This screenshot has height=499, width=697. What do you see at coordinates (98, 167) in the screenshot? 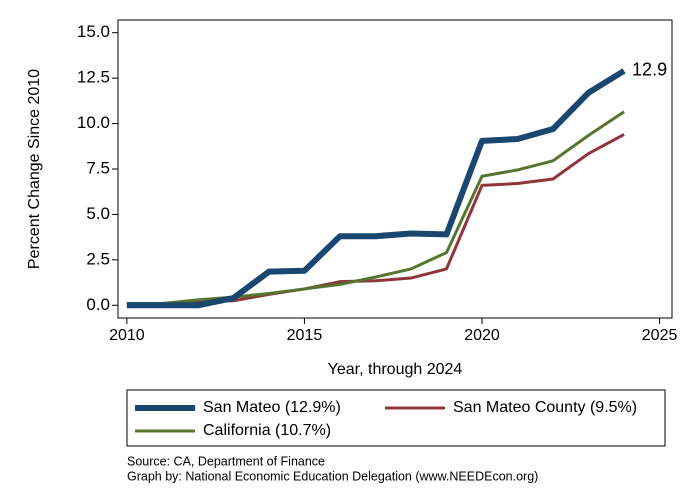
I see `y-tick-label: 7.5` at bounding box center [98, 167].